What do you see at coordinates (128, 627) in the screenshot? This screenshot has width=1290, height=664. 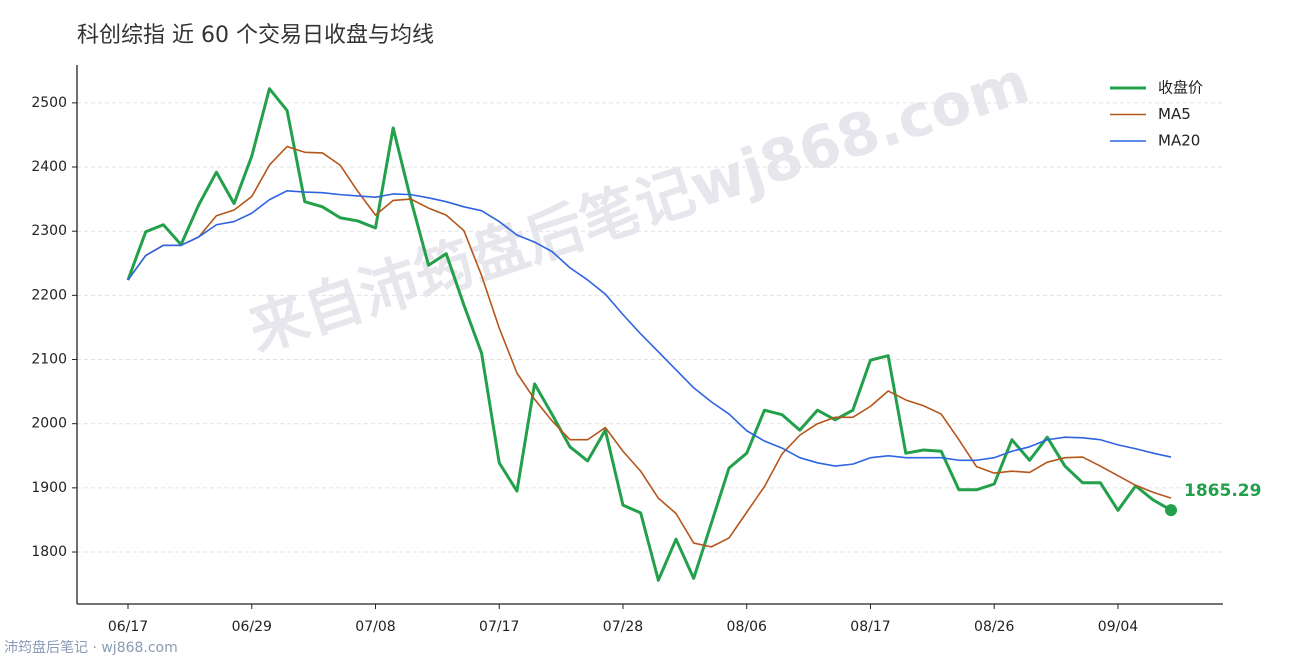 I see `x-tick-label: 06/17` at bounding box center [128, 627].